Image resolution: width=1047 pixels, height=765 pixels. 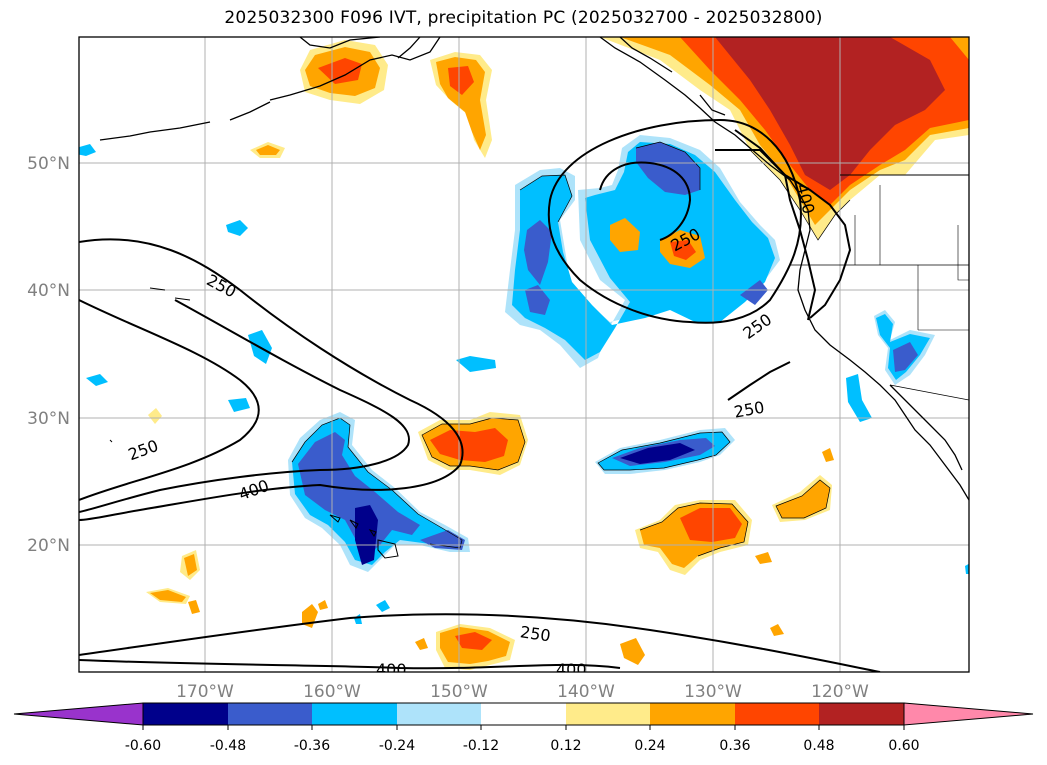 What do you see at coordinates (565, 746) in the screenshot?
I see `colorbar-tick-label: 0.12` at bounding box center [565, 746].